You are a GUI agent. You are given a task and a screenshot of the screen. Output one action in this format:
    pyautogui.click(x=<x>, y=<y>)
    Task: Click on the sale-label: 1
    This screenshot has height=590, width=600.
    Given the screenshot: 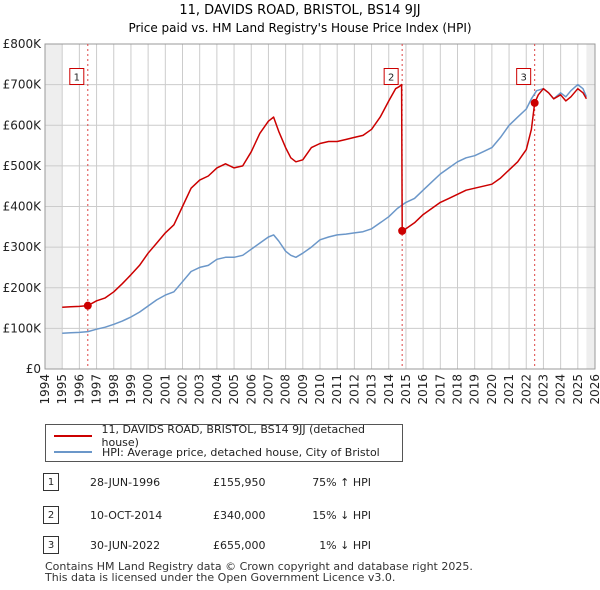 What is the action you would take?
    pyautogui.click(x=77, y=78)
    